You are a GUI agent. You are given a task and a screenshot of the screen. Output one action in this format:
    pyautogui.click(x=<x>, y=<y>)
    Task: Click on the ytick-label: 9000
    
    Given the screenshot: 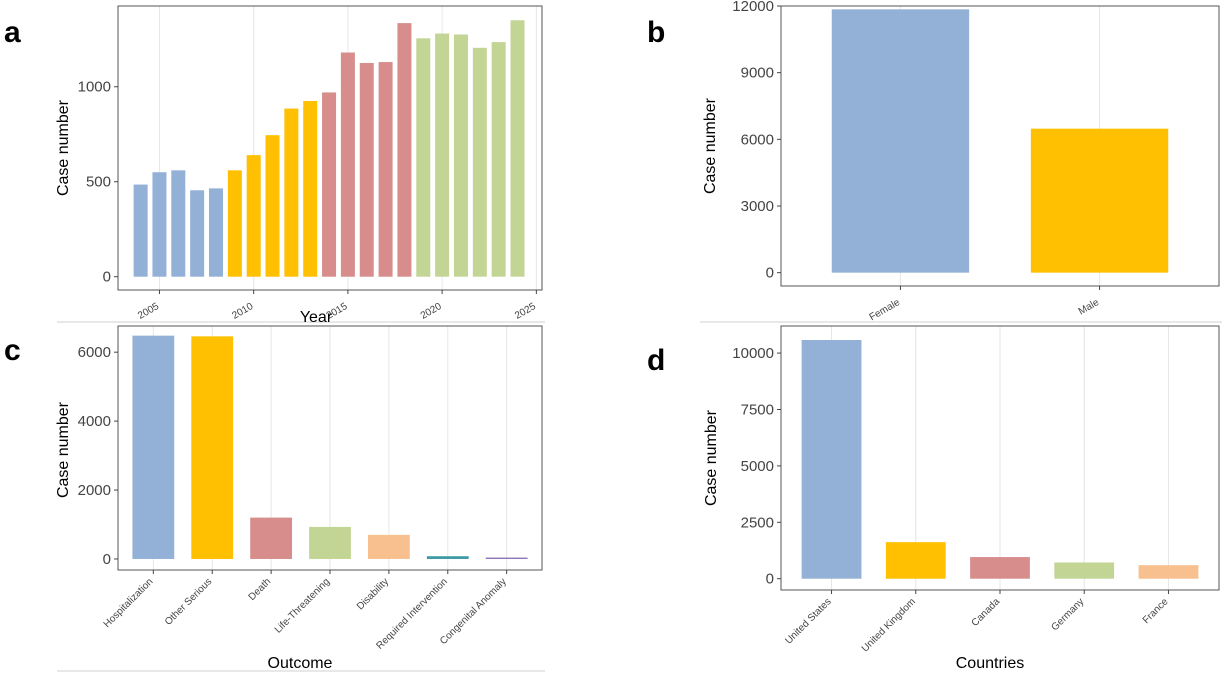 What is the action you would take?
    pyautogui.click(x=757, y=73)
    